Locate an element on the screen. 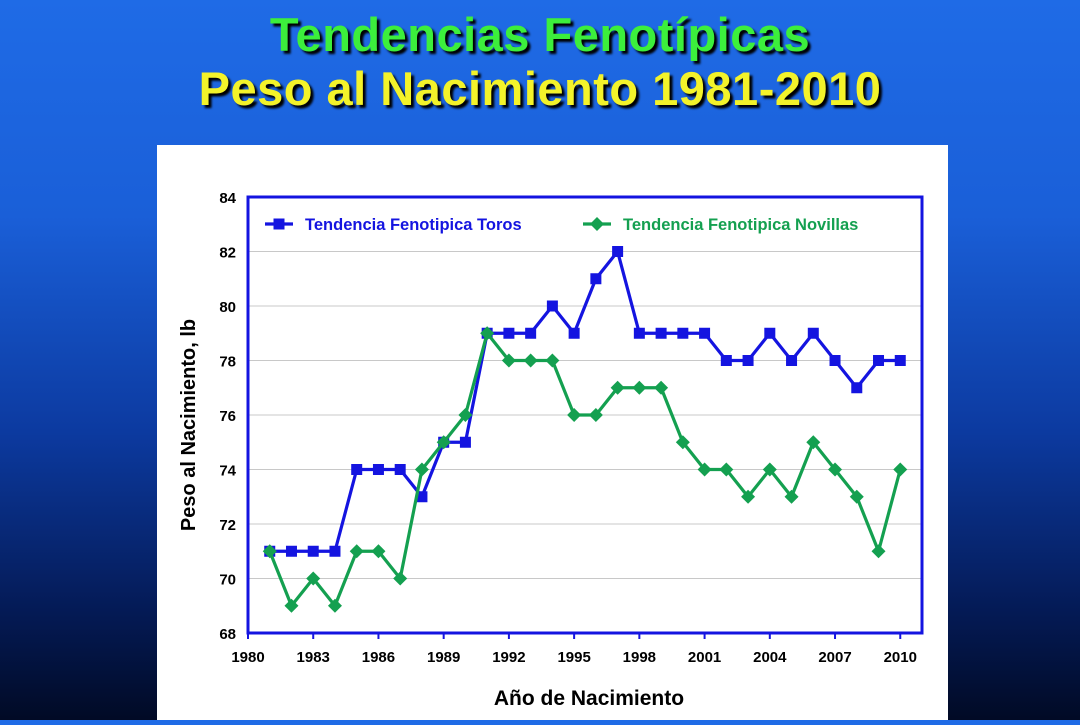 The width and height of the screenshot is (1080, 725). x-tick-label: 1983 is located at coordinates (313, 657).